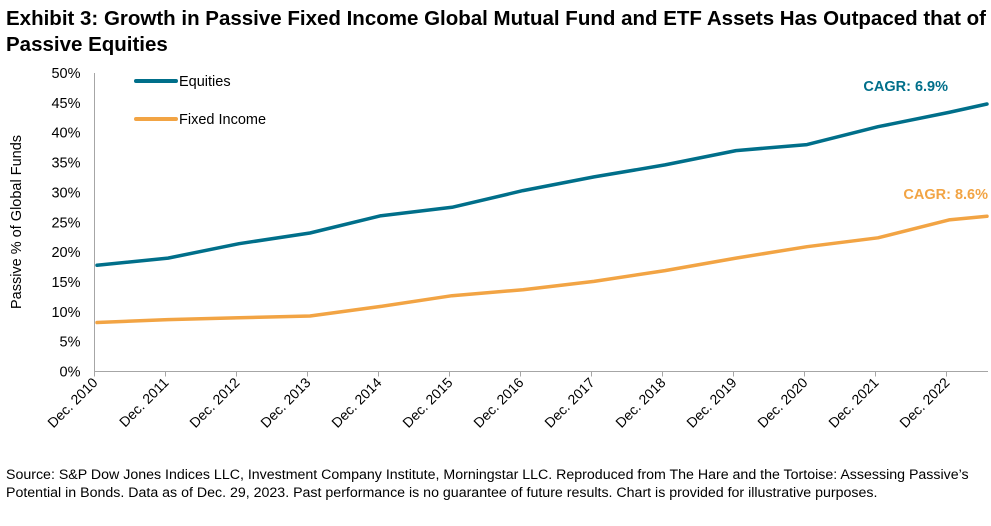  I want to click on y-axis-title: Passive % of Global Funds, so click(17, 222).